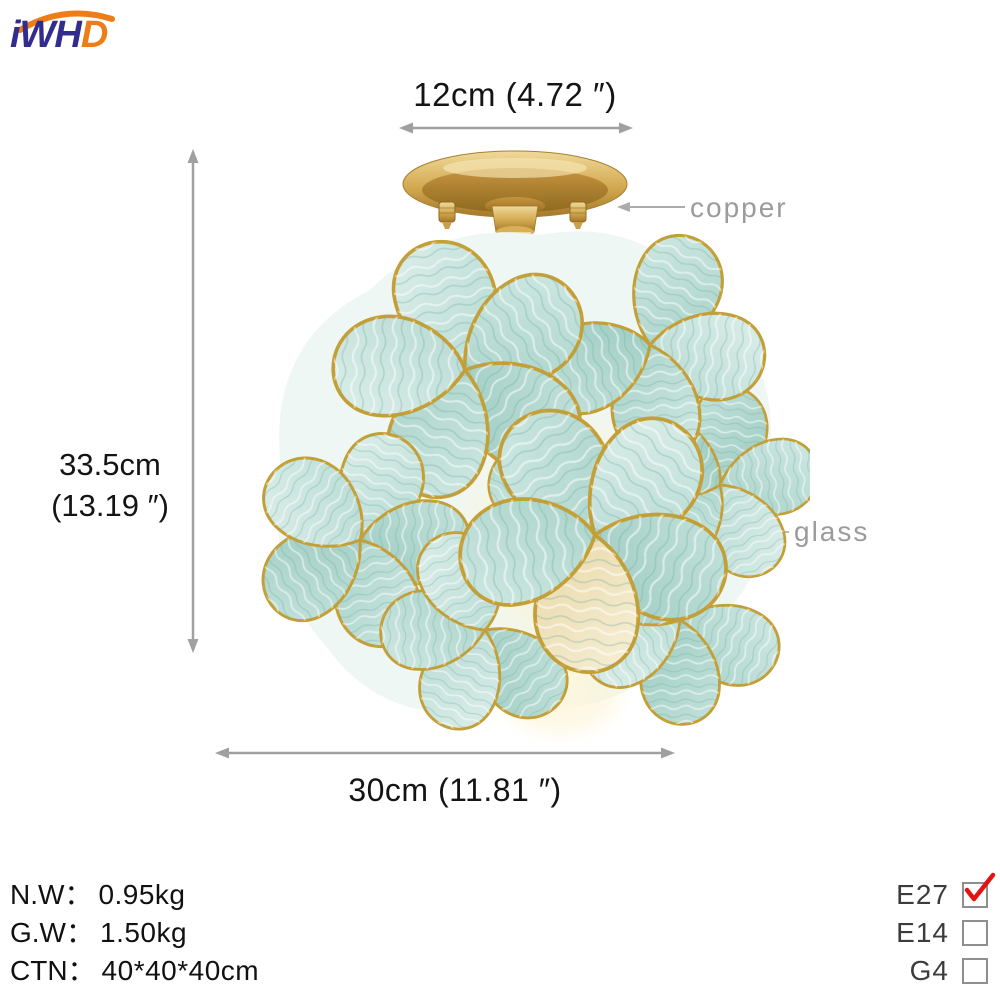  What do you see at coordinates (193, 401) in the screenshot?
I see `height-arrow` at bounding box center [193, 401].